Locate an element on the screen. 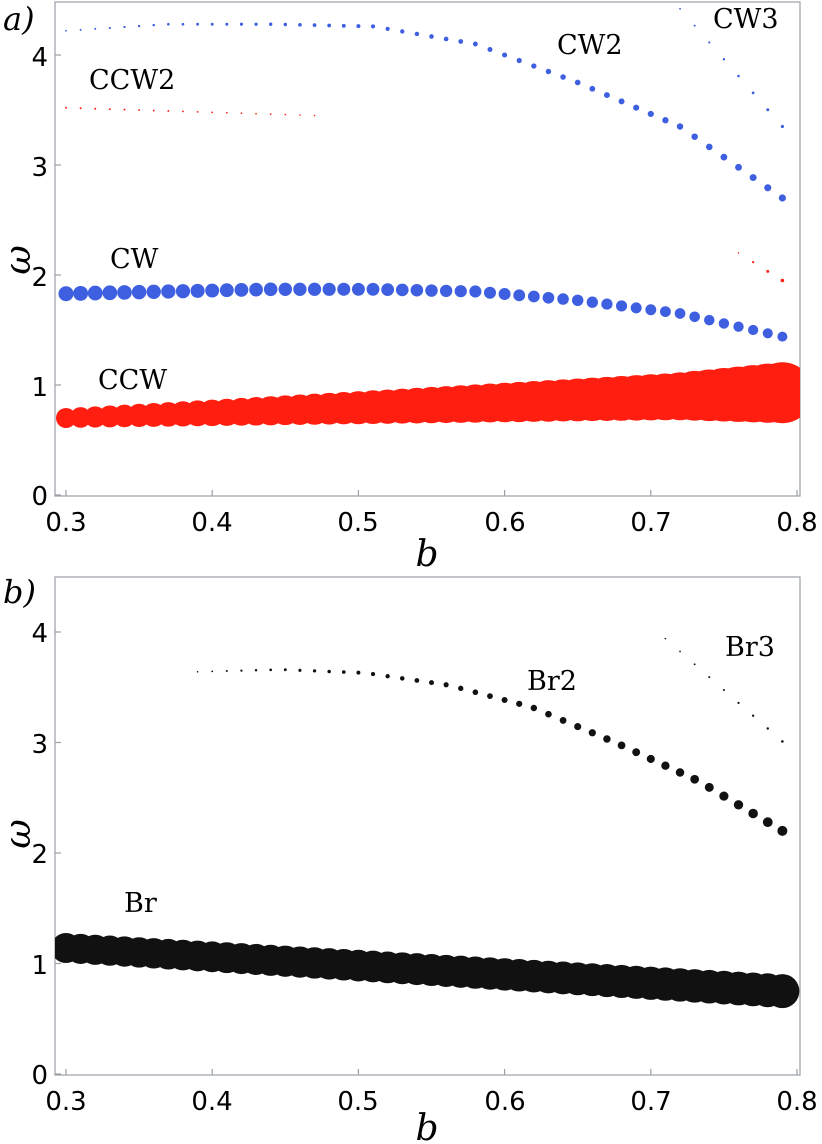 This screenshot has height=1144, width=822. panel-b-y-tick: 0 is located at coordinates (39, 1076).